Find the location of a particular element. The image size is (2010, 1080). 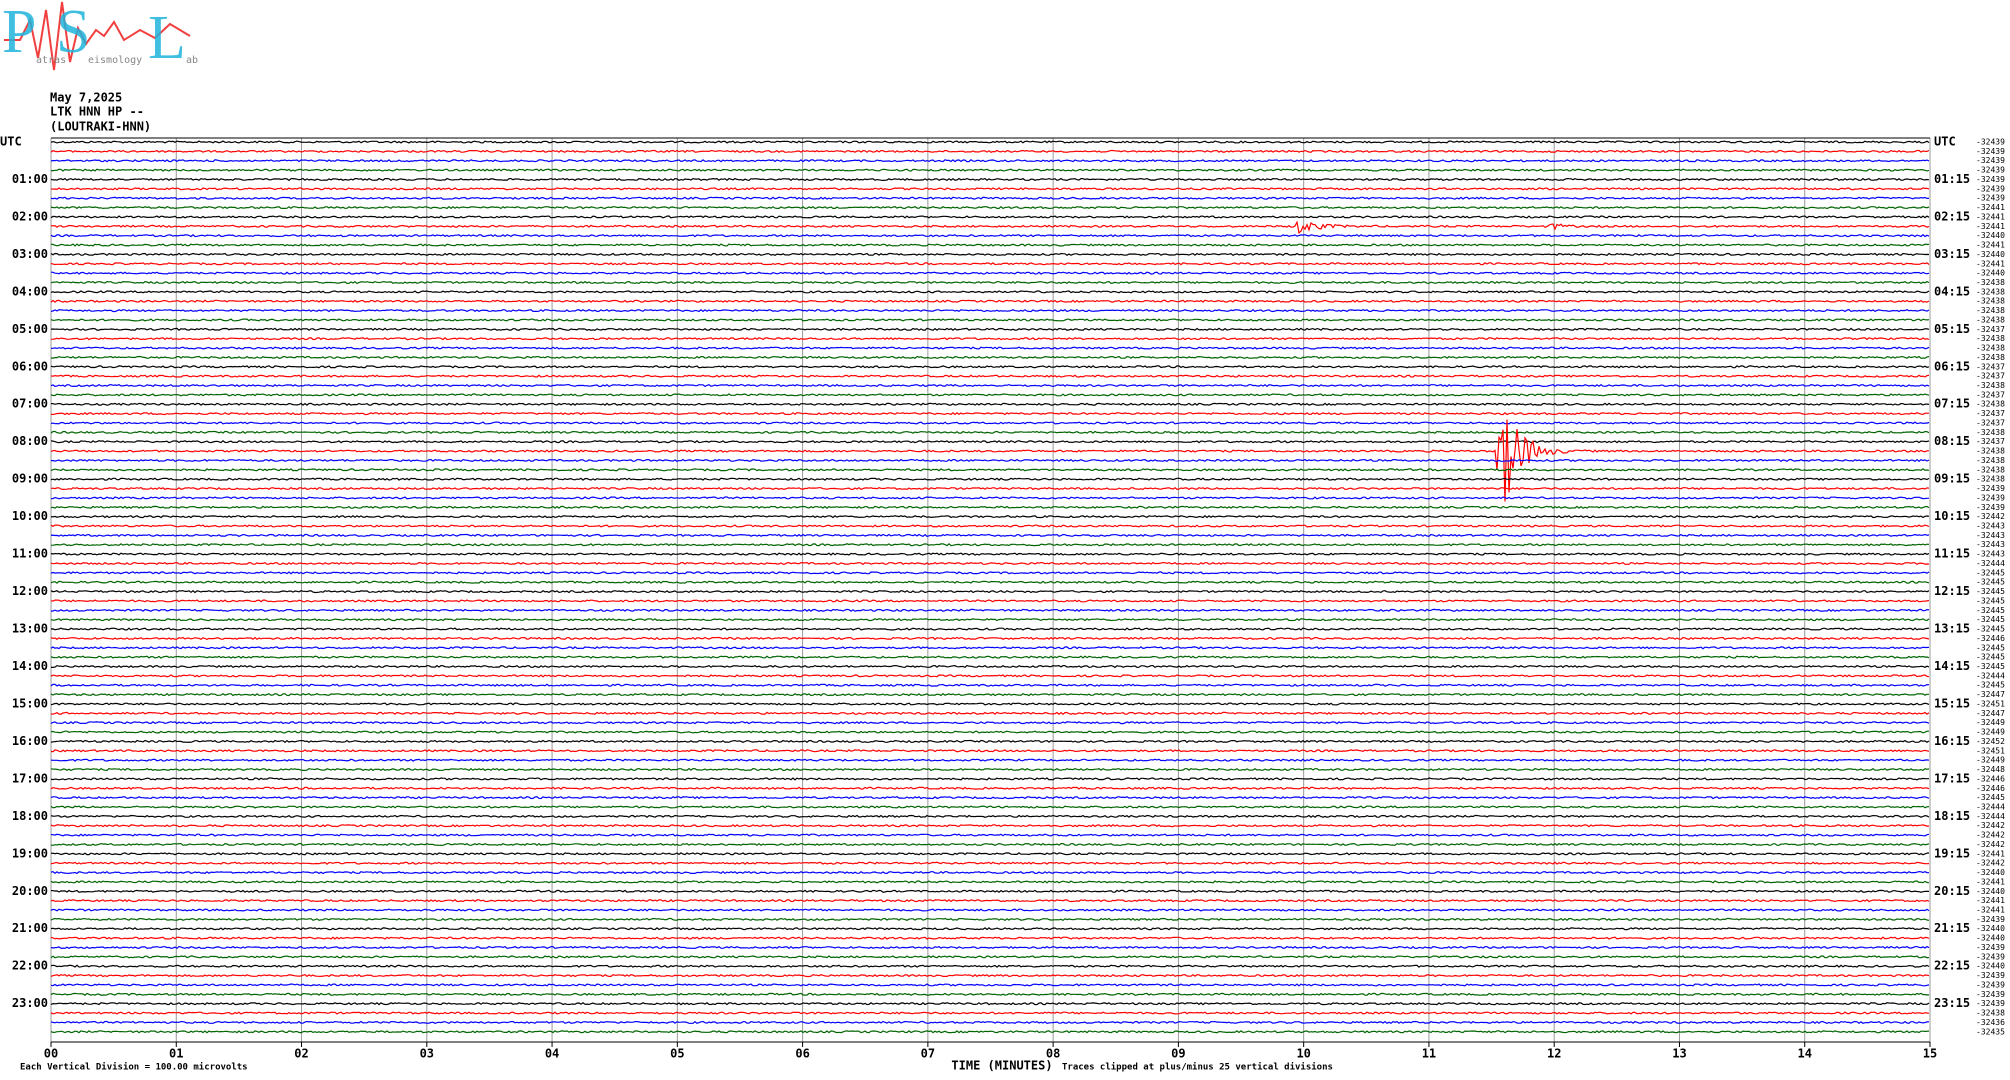

logo: P S L atras eismology ab is located at coordinates (100, 36).